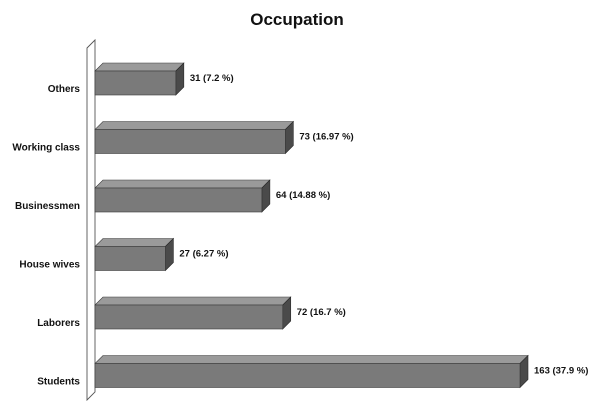  I want to click on bar-students, so click(311, 371).